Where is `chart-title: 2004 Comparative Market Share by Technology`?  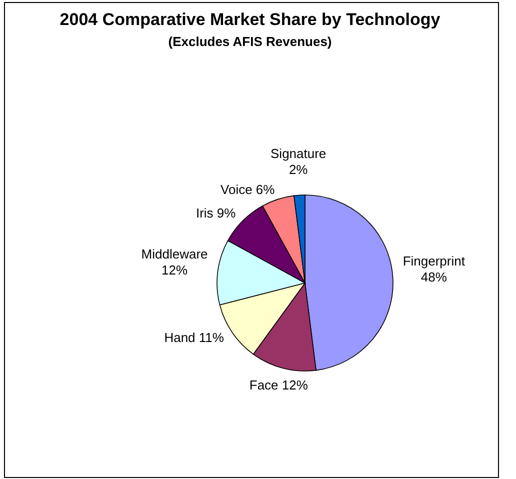 chart-title: 2004 Comparative Market Share by Technology is located at coordinates (250, 19).